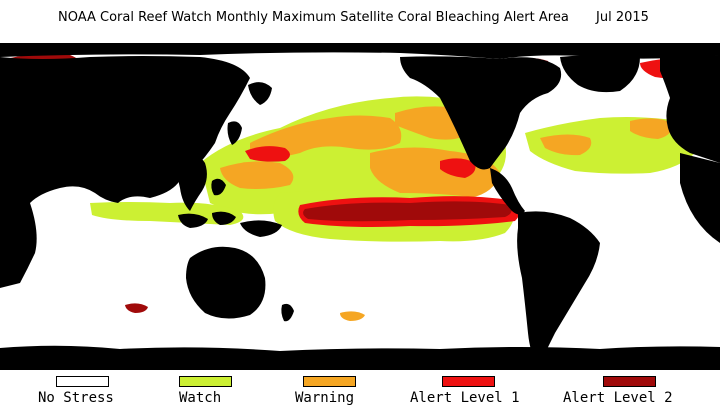  Describe the element at coordinates (329, 381) in the screenshot. I see `legend-swatch-warning` at that location.